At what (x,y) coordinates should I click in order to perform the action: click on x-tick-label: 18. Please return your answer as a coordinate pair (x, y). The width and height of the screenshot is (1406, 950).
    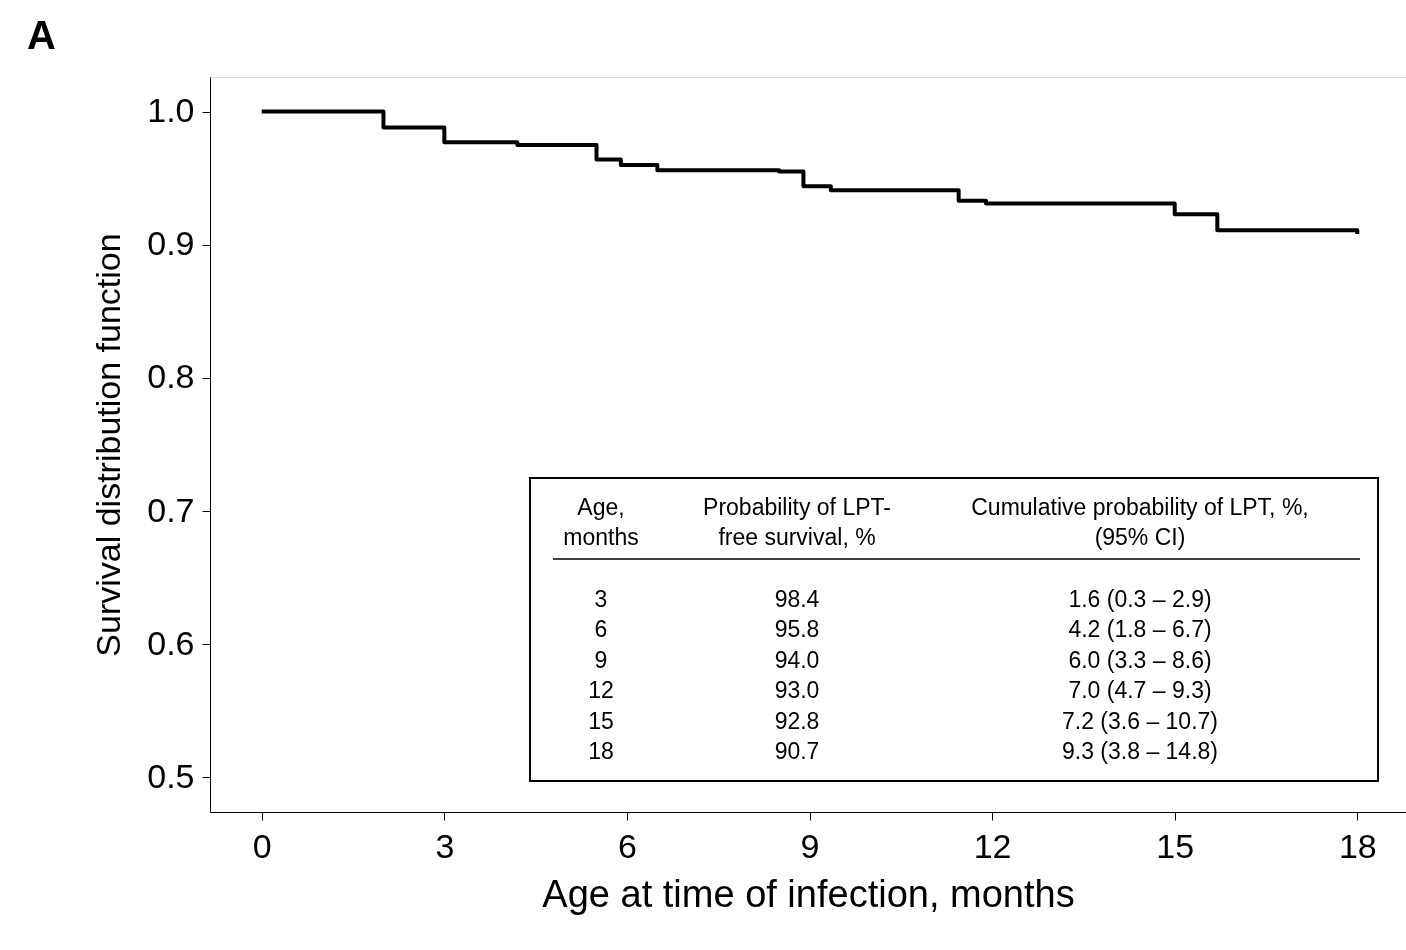
    Looking at the image, I should click on (1357, 845).